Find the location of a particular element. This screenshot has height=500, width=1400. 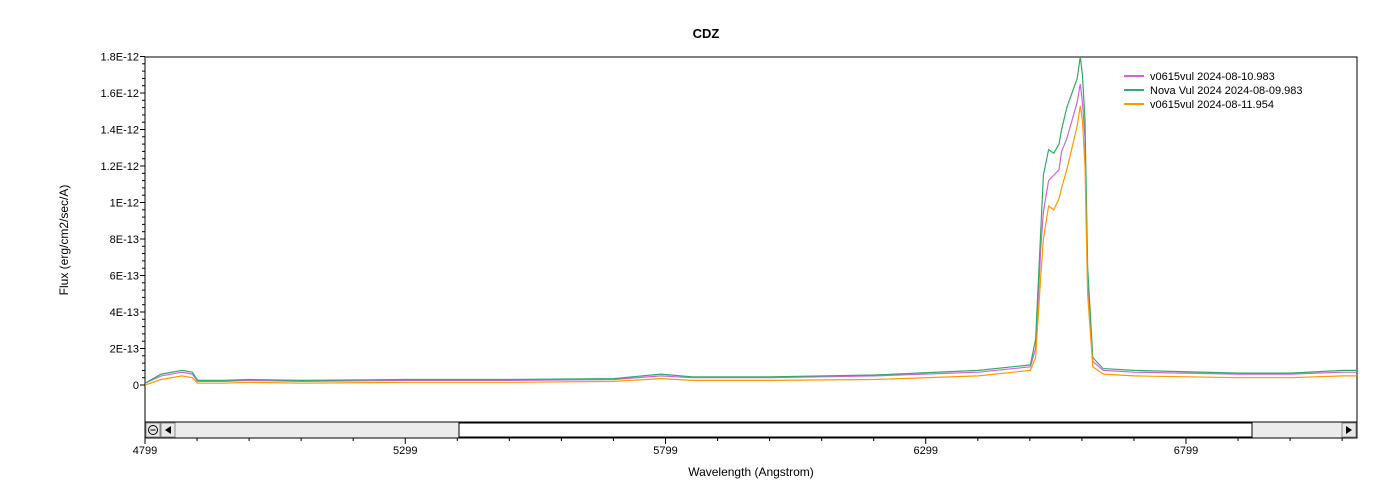

y-axis-label: Flux (erg/cm2/sec/A) is located at coordinates (64, 240).